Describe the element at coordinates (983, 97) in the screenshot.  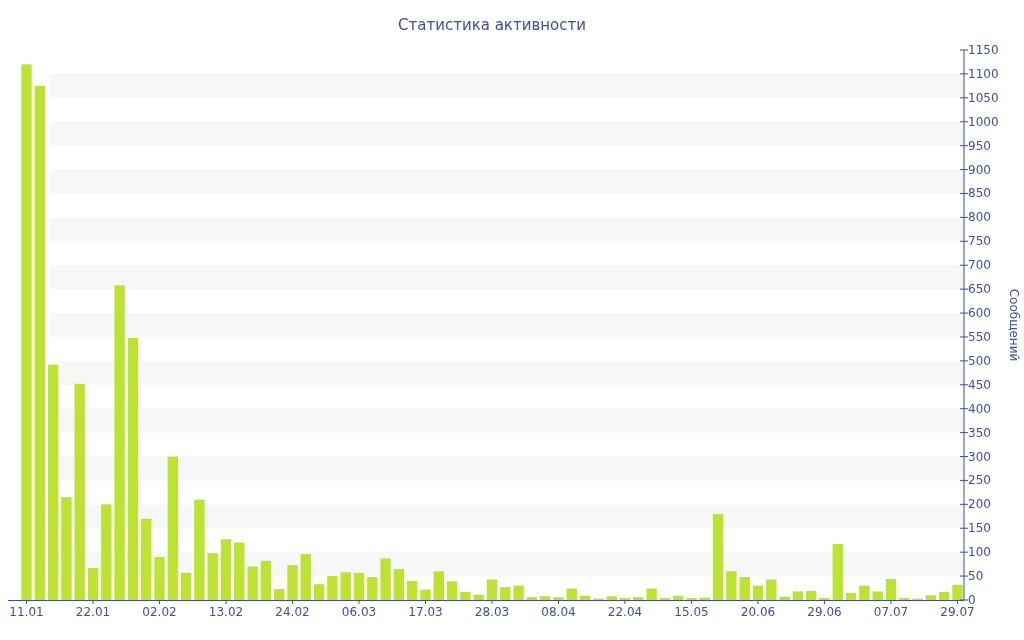
I see `y-tick-label: 1050` at that location.